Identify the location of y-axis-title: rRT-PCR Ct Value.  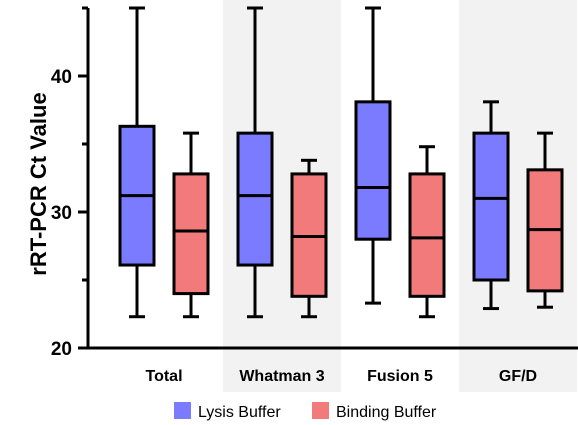
(38, 183).